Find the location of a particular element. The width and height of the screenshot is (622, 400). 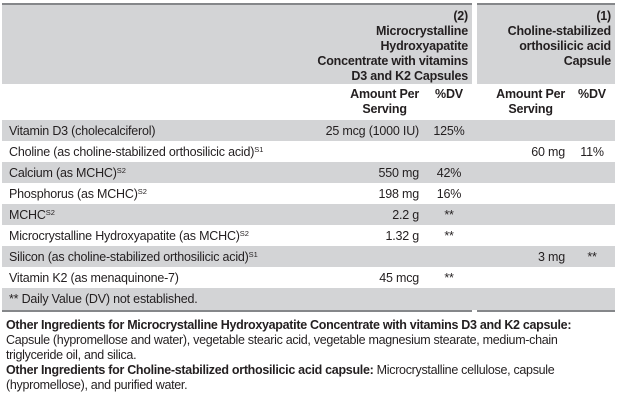

table-row-mchc: MCHCS2 2.2 g ** is located at coordinates (308, 214).